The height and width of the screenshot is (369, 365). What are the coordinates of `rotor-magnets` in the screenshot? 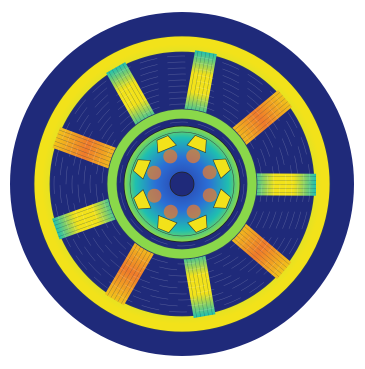 It's located at (182, 184).